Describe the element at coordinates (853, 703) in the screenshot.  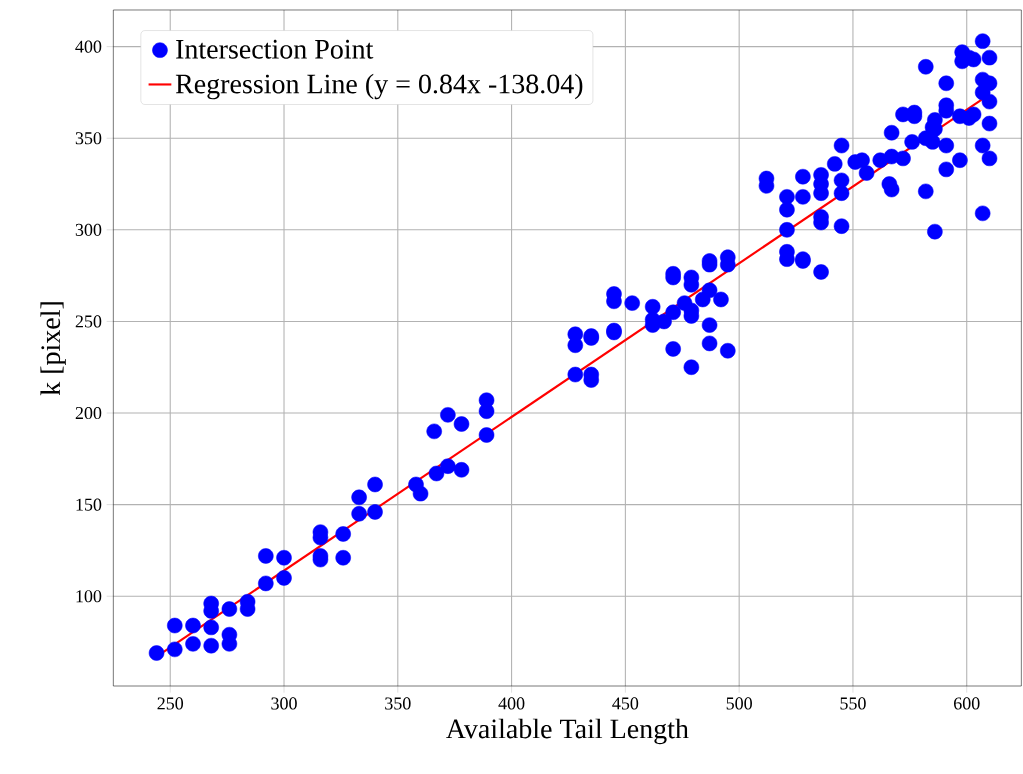
I see `x-tick-label: 550` at that location.